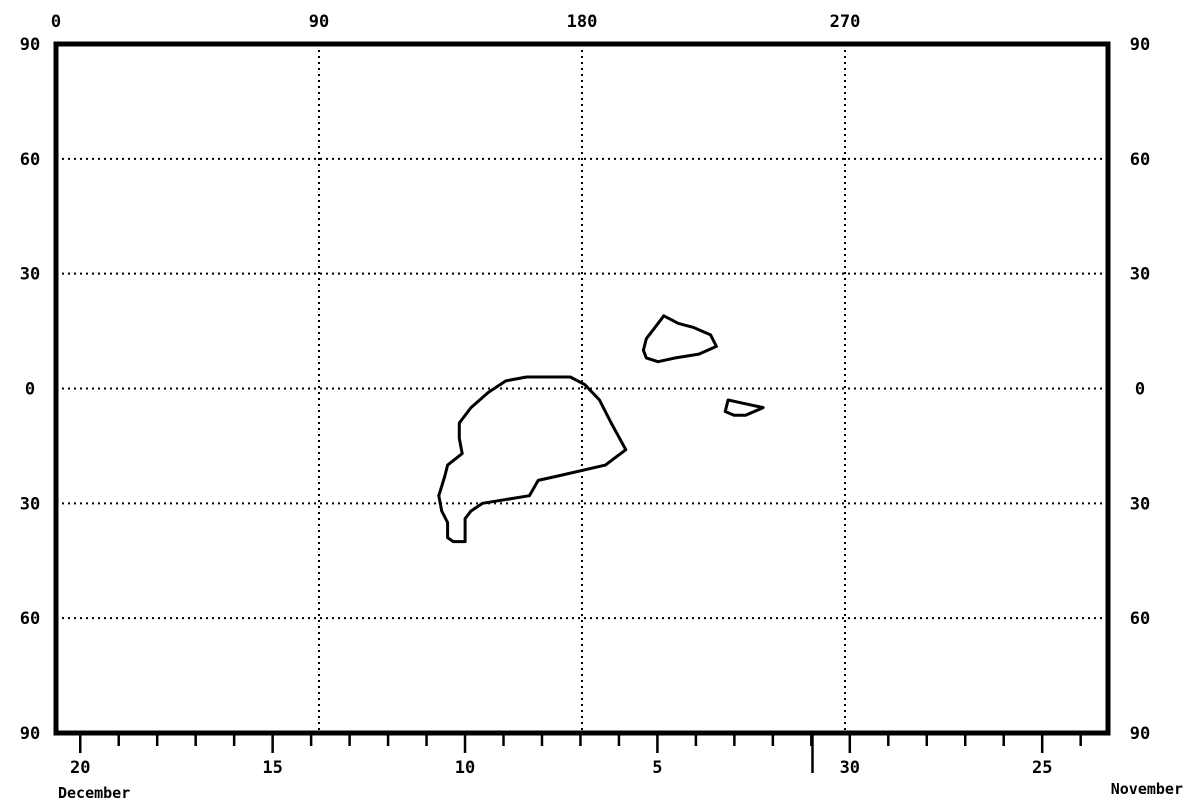  What do you see at coordinates (1140, 390) in the screenshot?
I see `right-tick-label: 0` at bounding box center [1140, 390].